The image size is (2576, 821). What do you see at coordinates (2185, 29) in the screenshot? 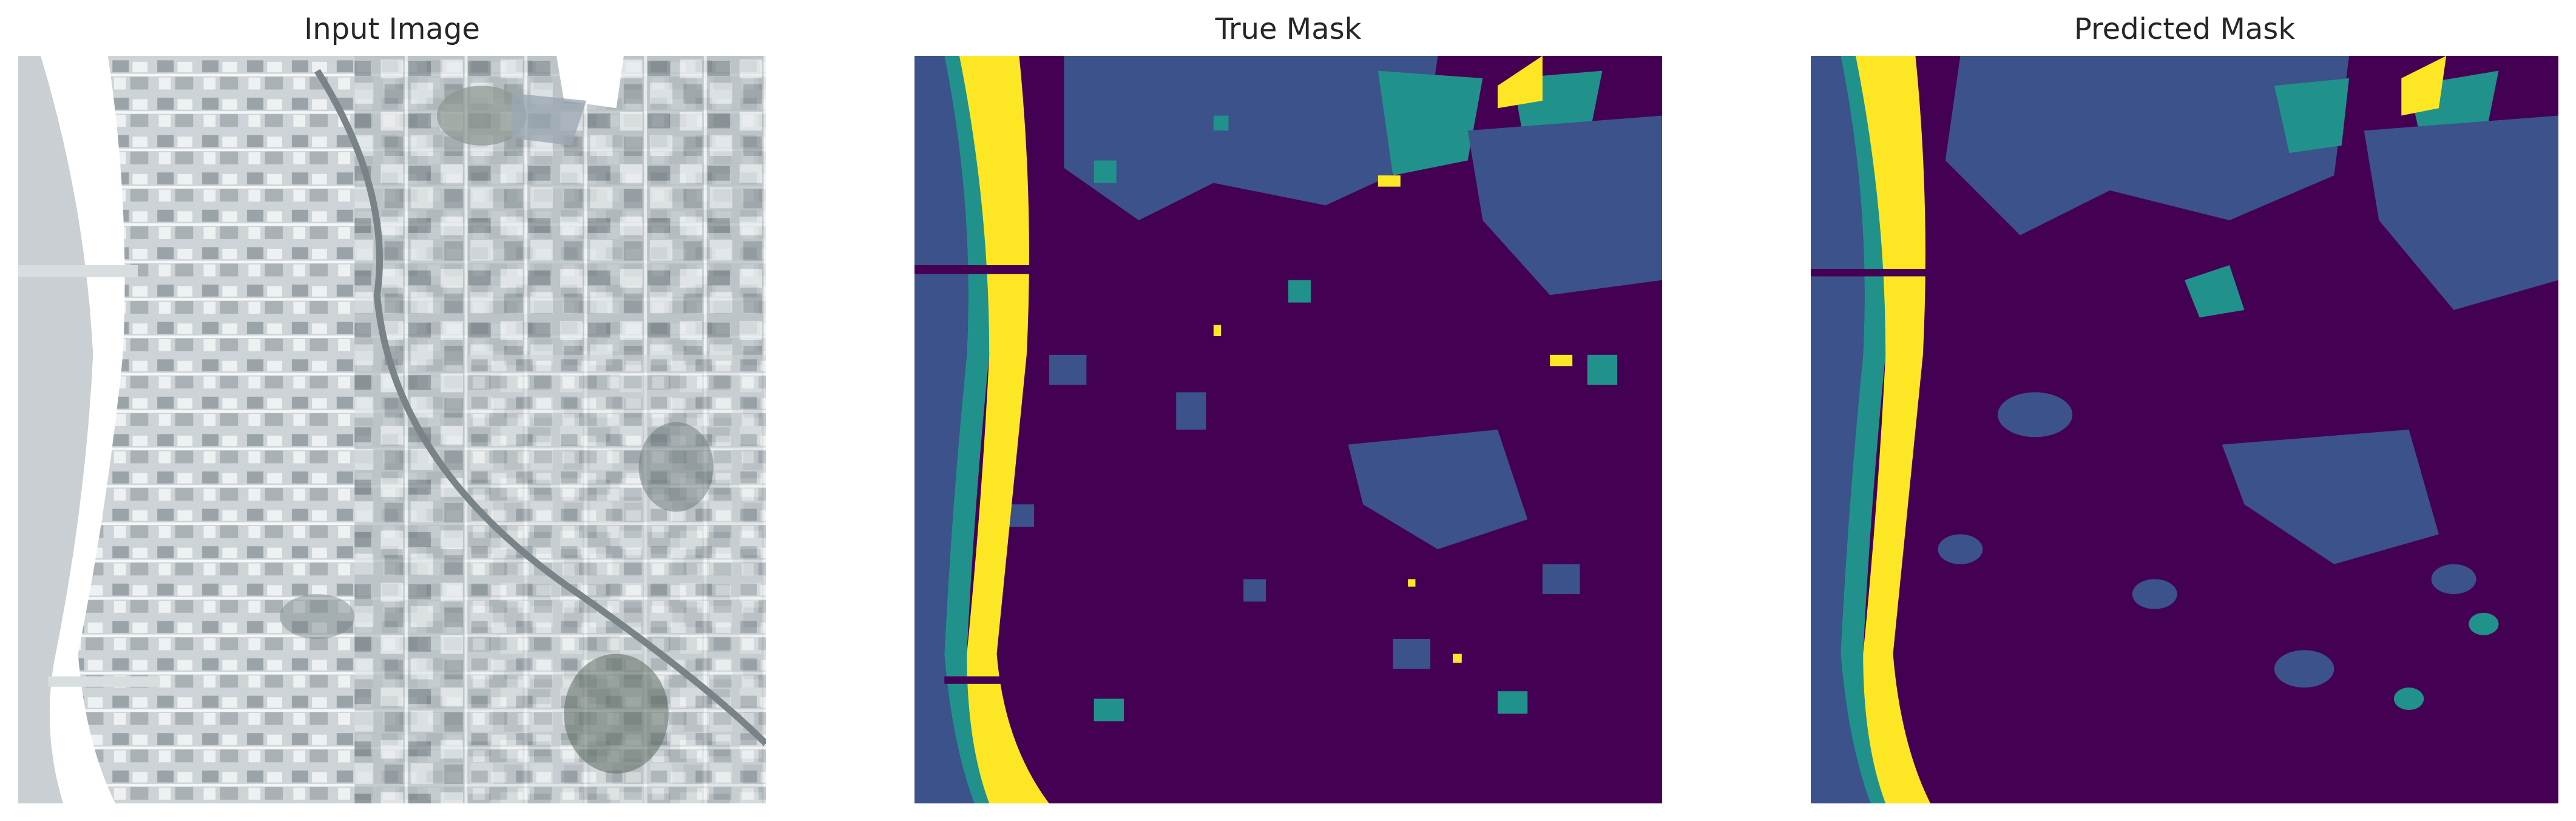
I see `predicted-mask-title: Predicted Mask` at bounding box center [2185, 29].